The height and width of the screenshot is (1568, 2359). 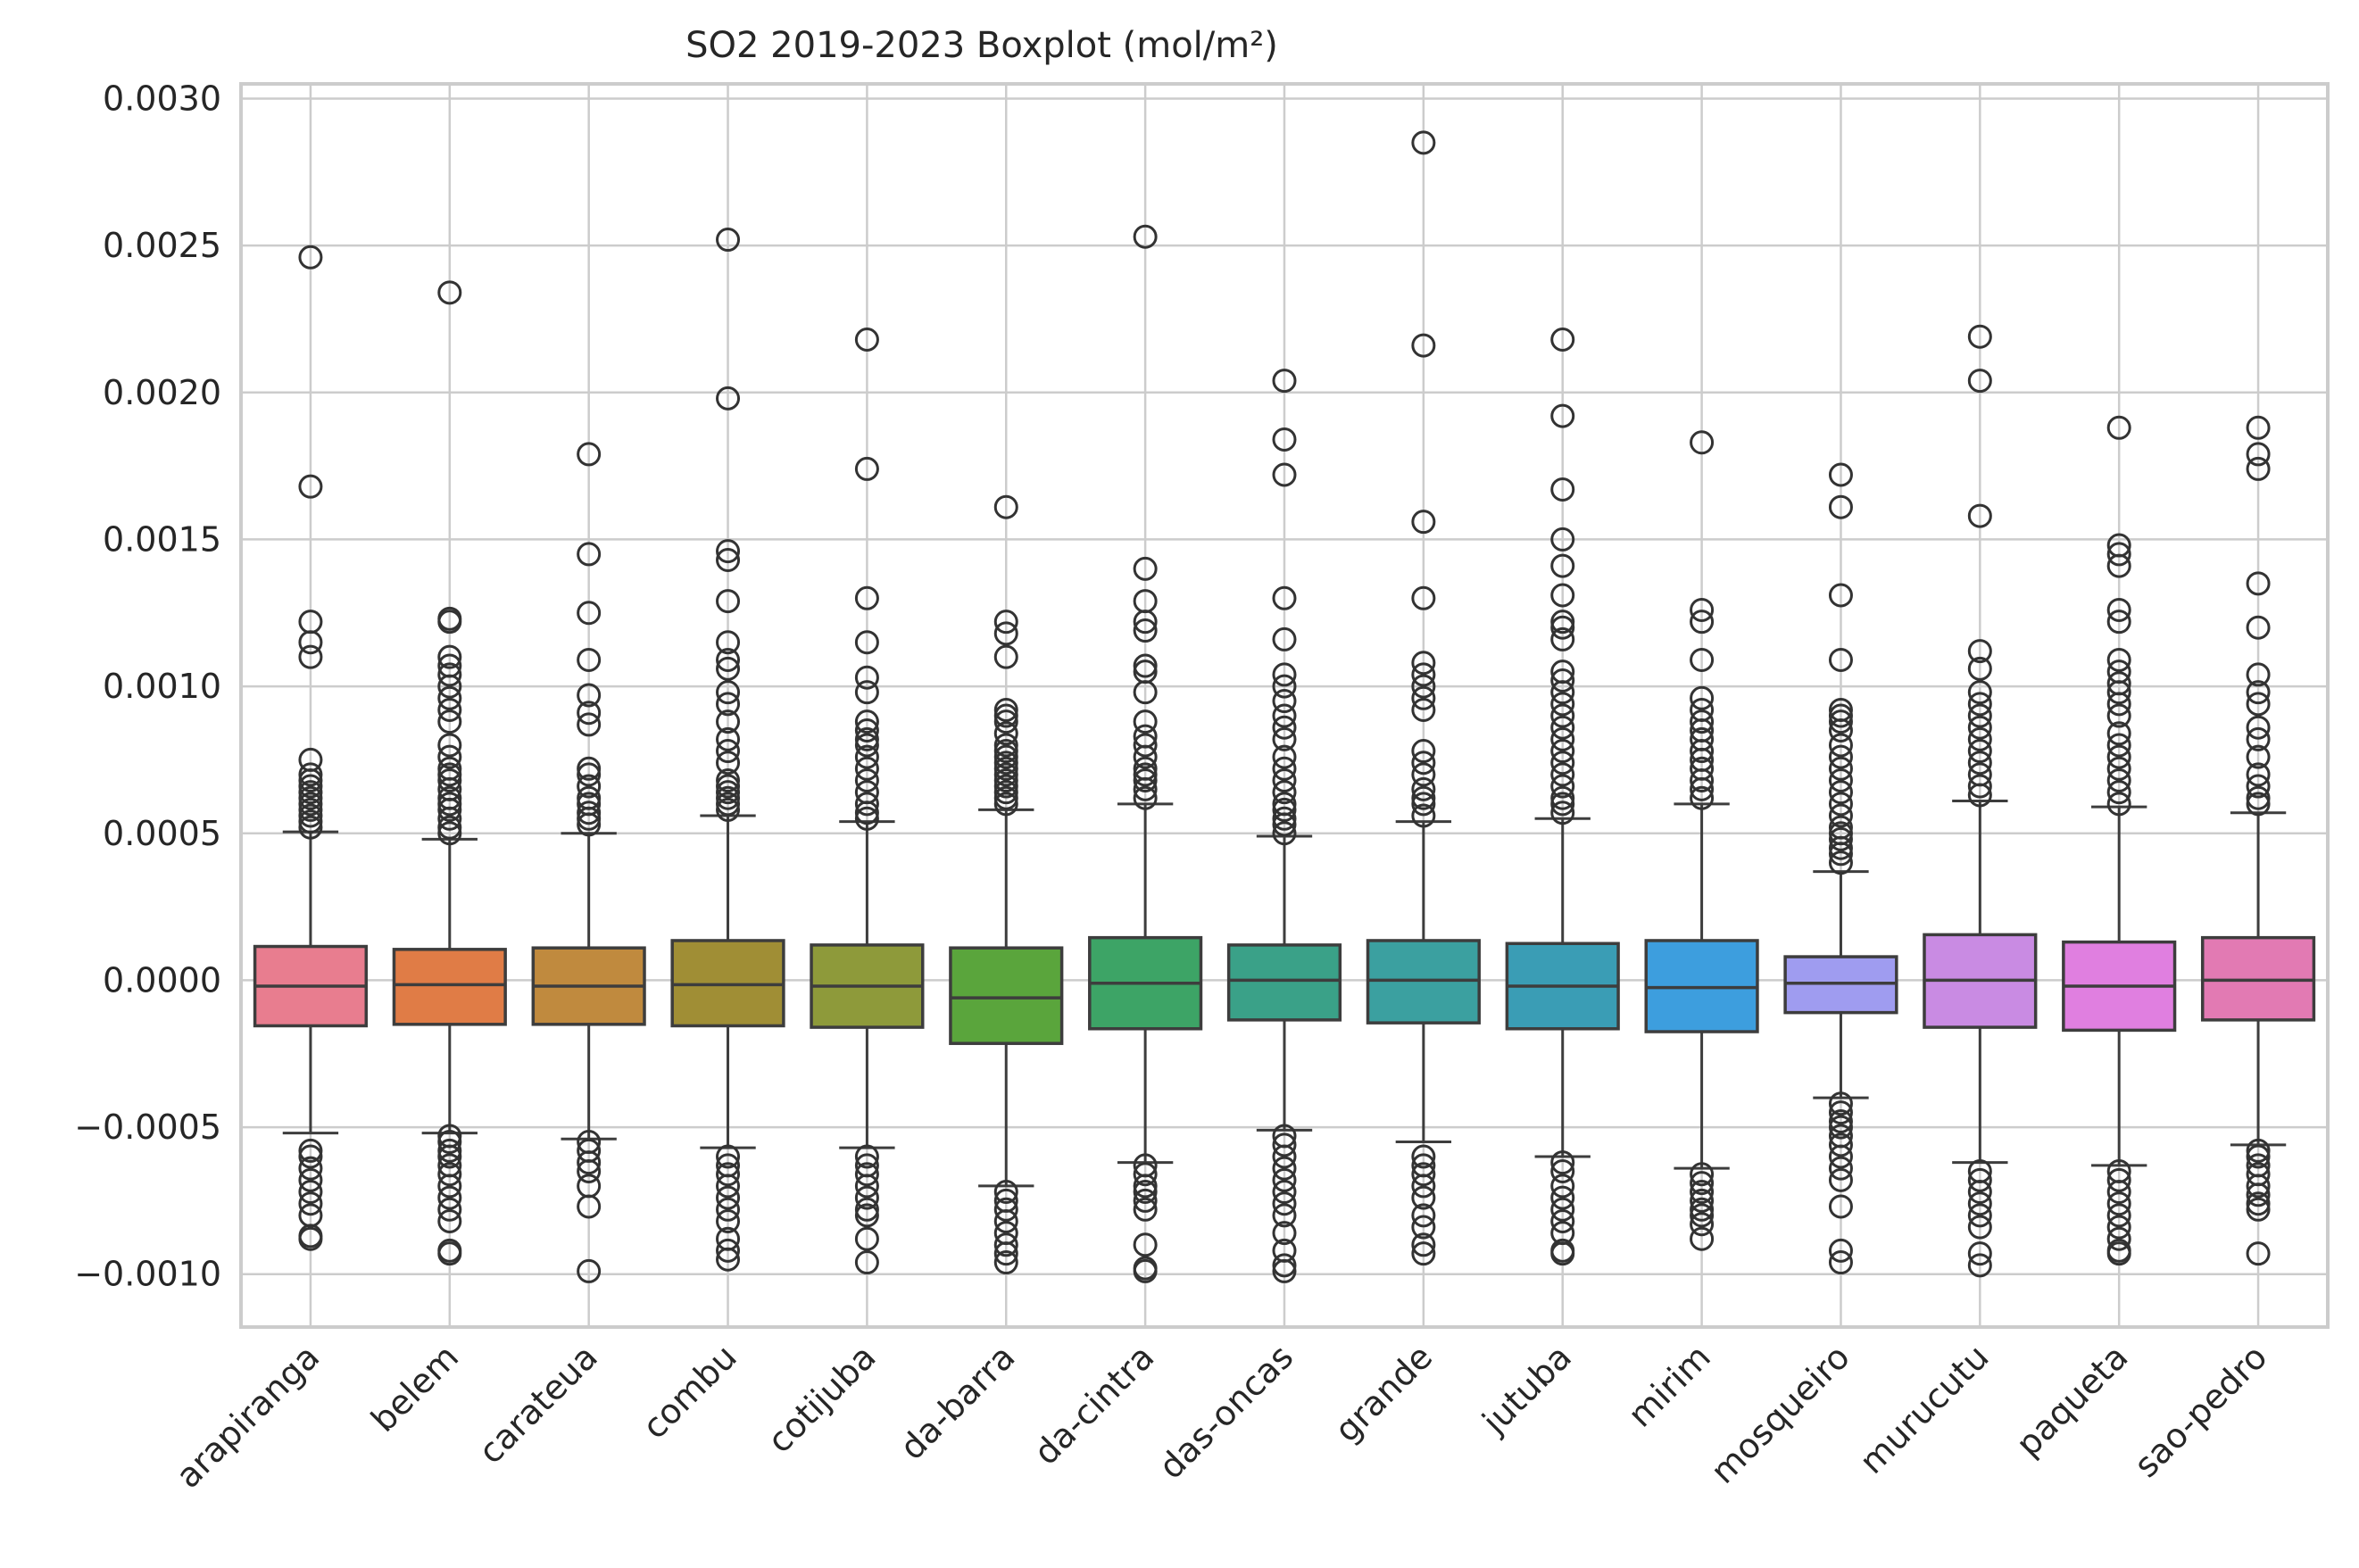 What do you see at coordinates (162, 98) in the screenshot?
I see `y-tick-label: 0.0030` at bounding box center [162, 98].